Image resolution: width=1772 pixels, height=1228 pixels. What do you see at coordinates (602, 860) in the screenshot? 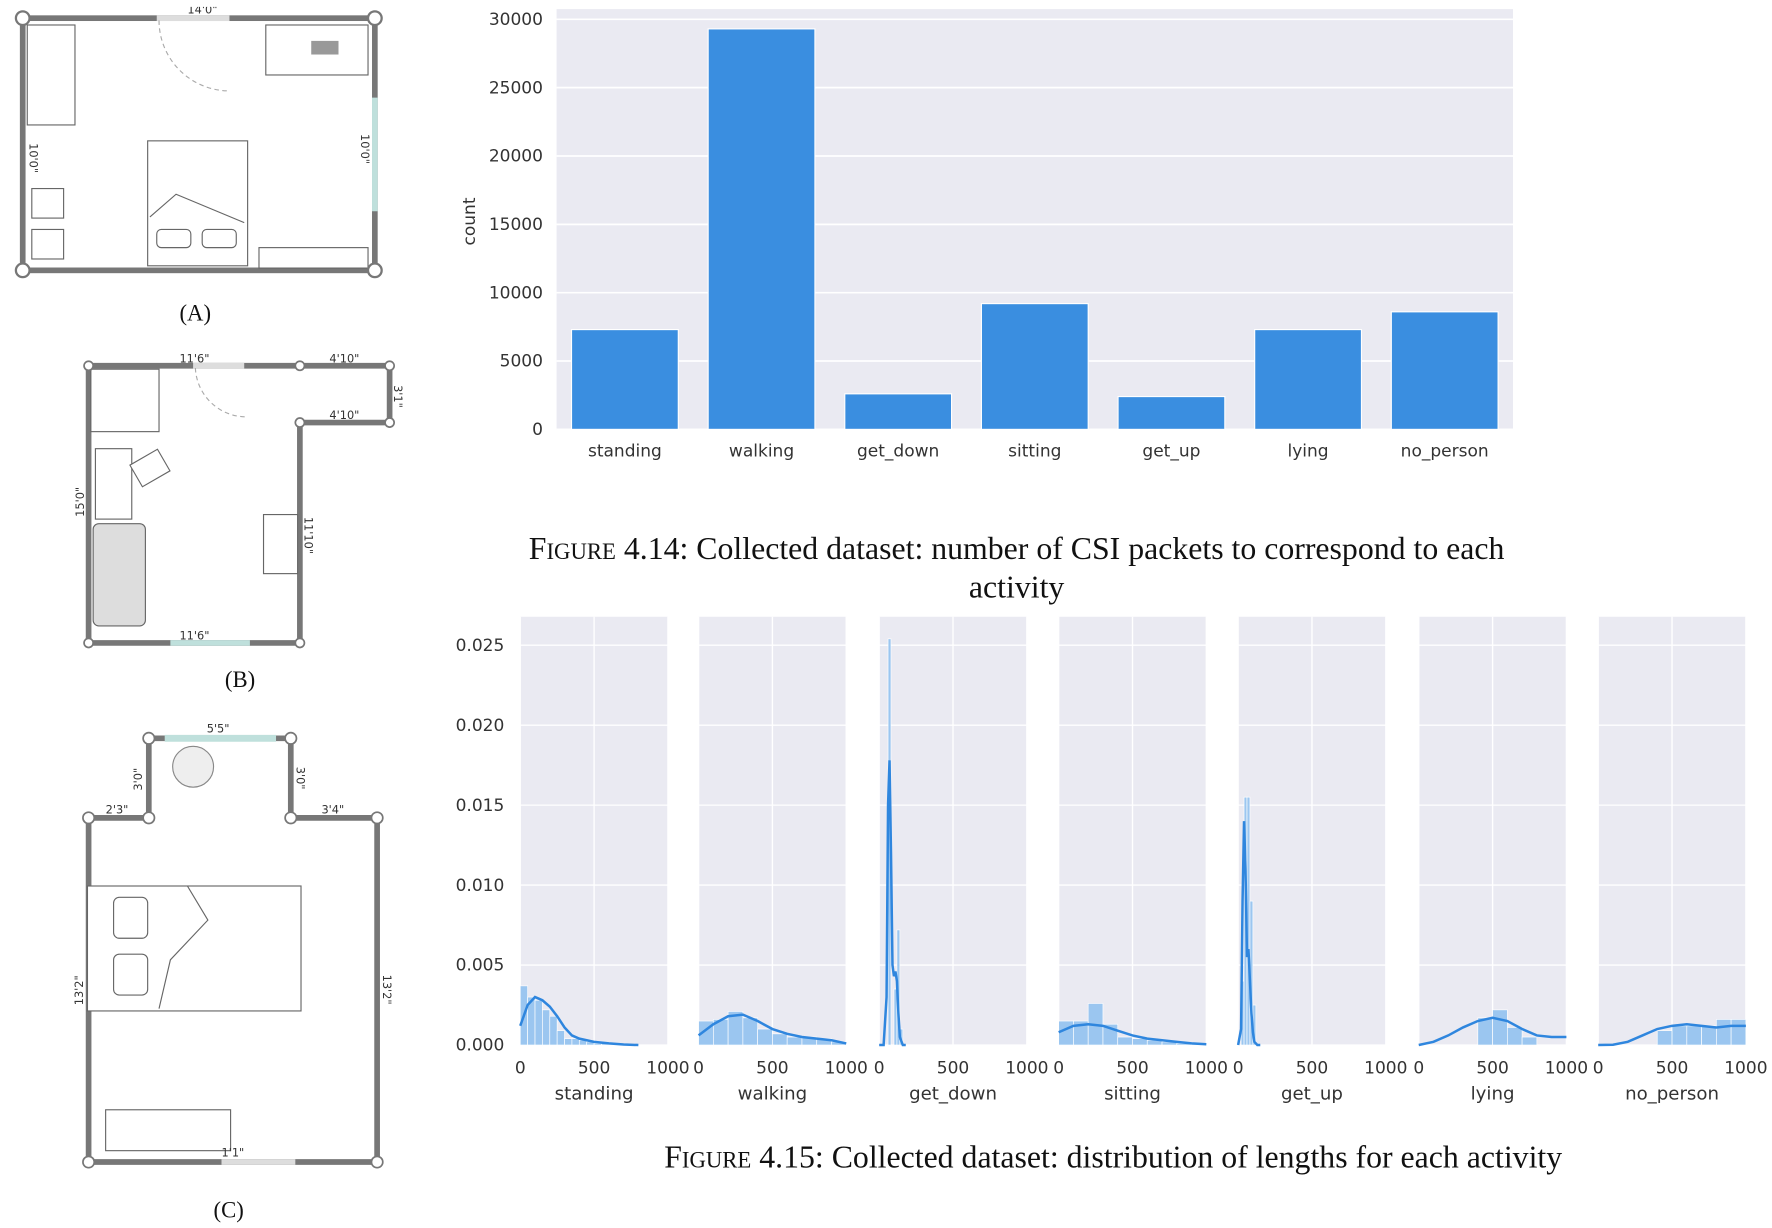
I see `facet-standing: 0 500 1000 standing` at bounding box center [602, 860].